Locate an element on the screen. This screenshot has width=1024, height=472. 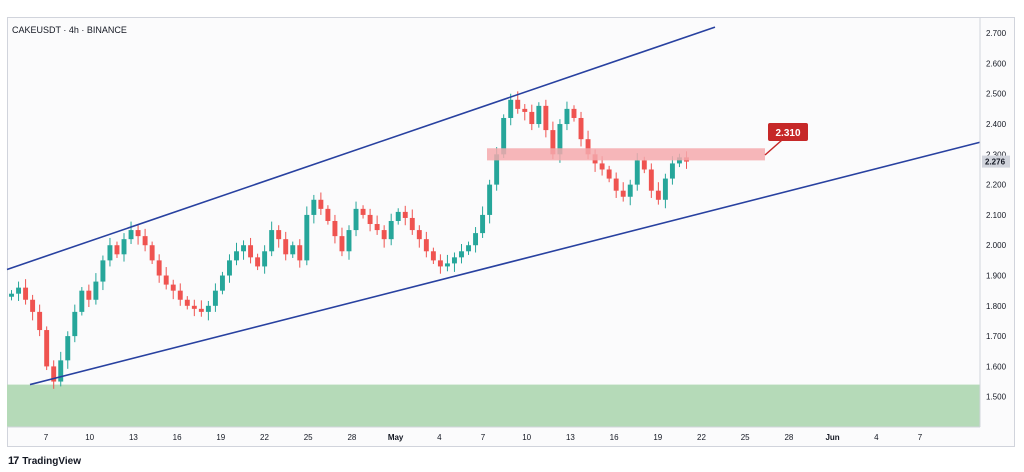
y-tick-label: 1.600 is located at coordinates (996, 366).